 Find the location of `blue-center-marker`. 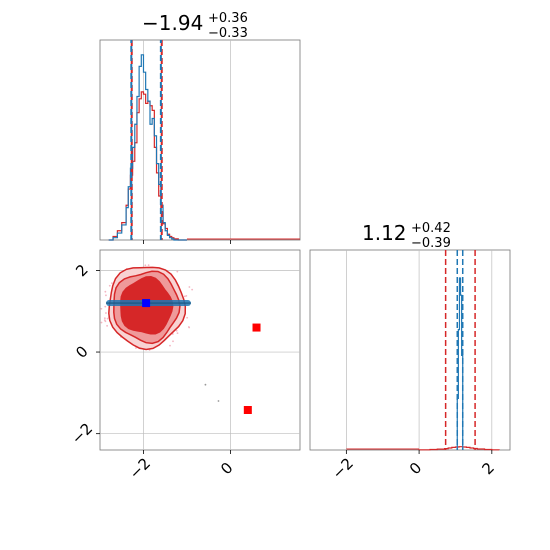

blue-center-marker is located at coordinates (146, 303).